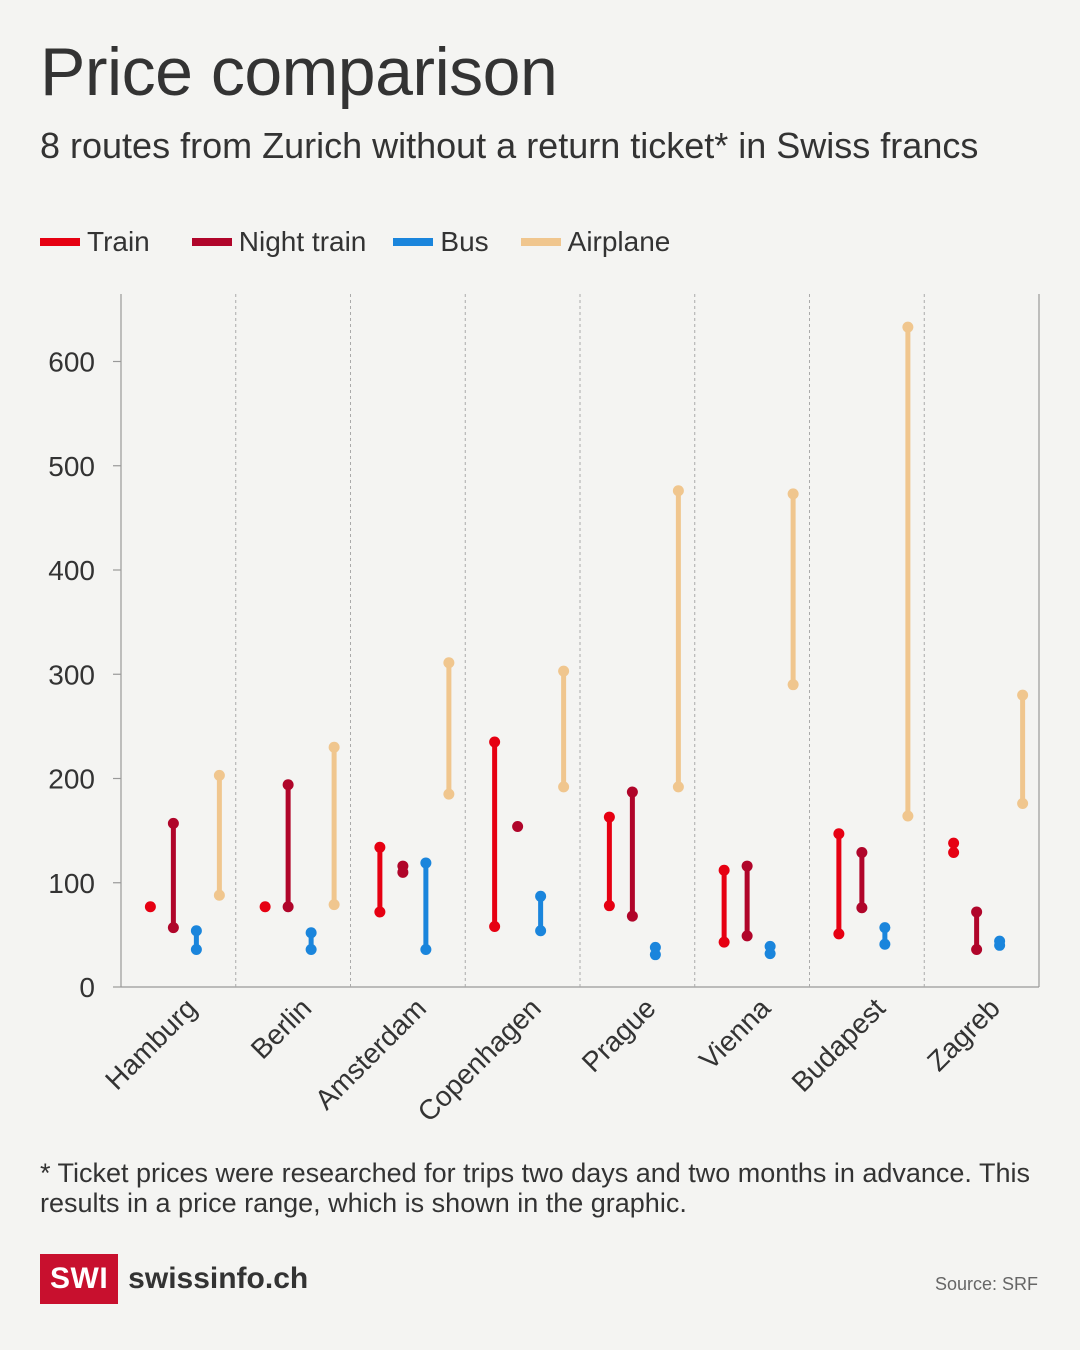 Image resolution: width=1080 pixels, height=1350 pixels. What do you see at coordinates (426, 949) in the screenshot?
I see `bus-amsterdam-min-point` at bounding box center [426, 949].